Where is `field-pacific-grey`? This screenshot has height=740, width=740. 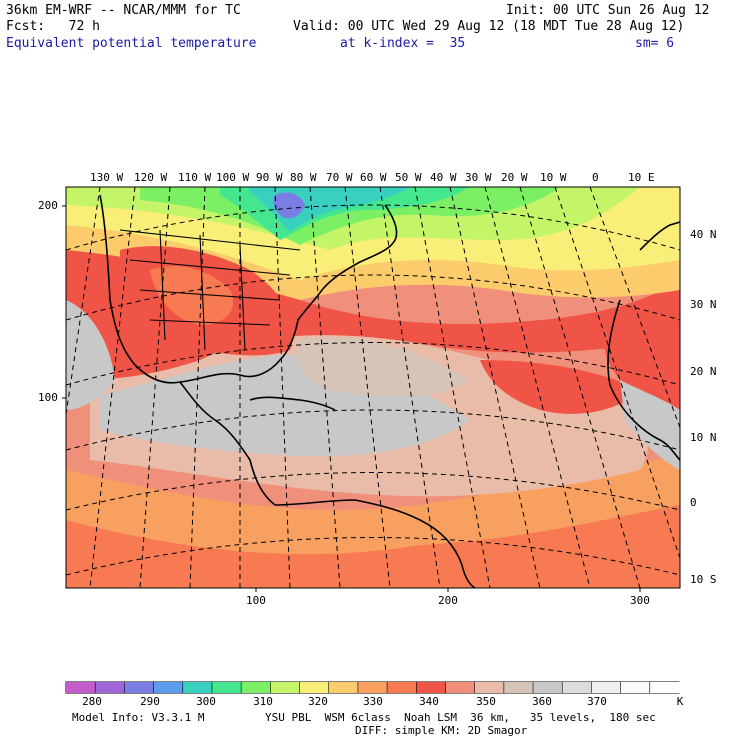 field-pacific-grey is located at coordinates (90, 355).